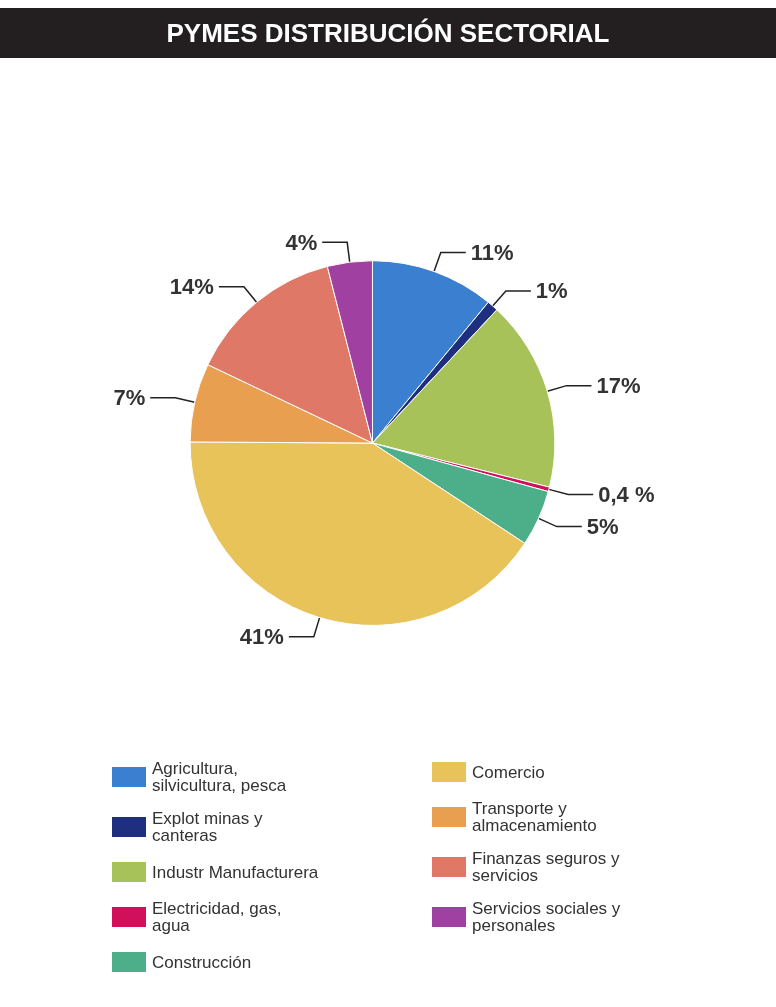 This screenshot has width=776, height=1007. What do you see at coordinates (235, 872) in the screenshot?
I see `legend-label: Industr Manufacturera` at bounding box center [235, 872].